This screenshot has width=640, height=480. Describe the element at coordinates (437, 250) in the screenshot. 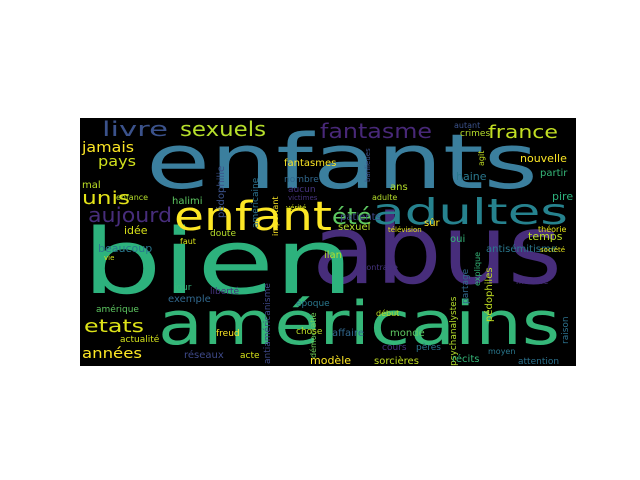

I see `word-abus: abus` at that location.